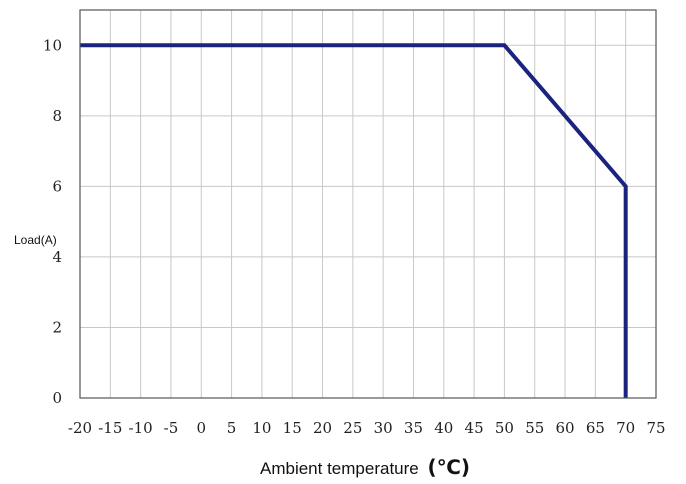 The image size is (686, 484). What do you see at coordinates (322, 428) in the screenshot?
I see `x-tick-label: 20` at bounding box center [322, 428].